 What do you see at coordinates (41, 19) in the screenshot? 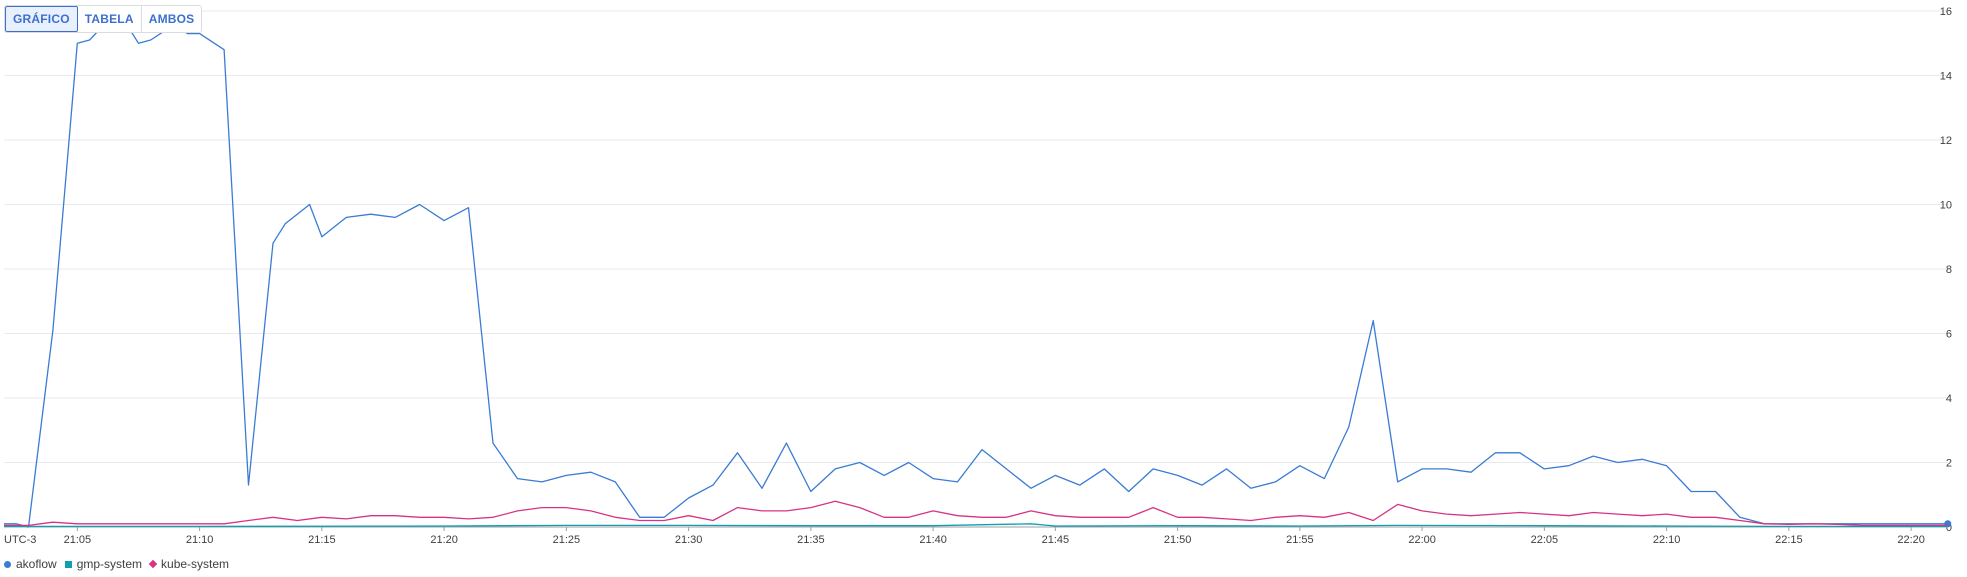
I see `view-chart-button: GRÁFICO` at bounding box center [41, 19].